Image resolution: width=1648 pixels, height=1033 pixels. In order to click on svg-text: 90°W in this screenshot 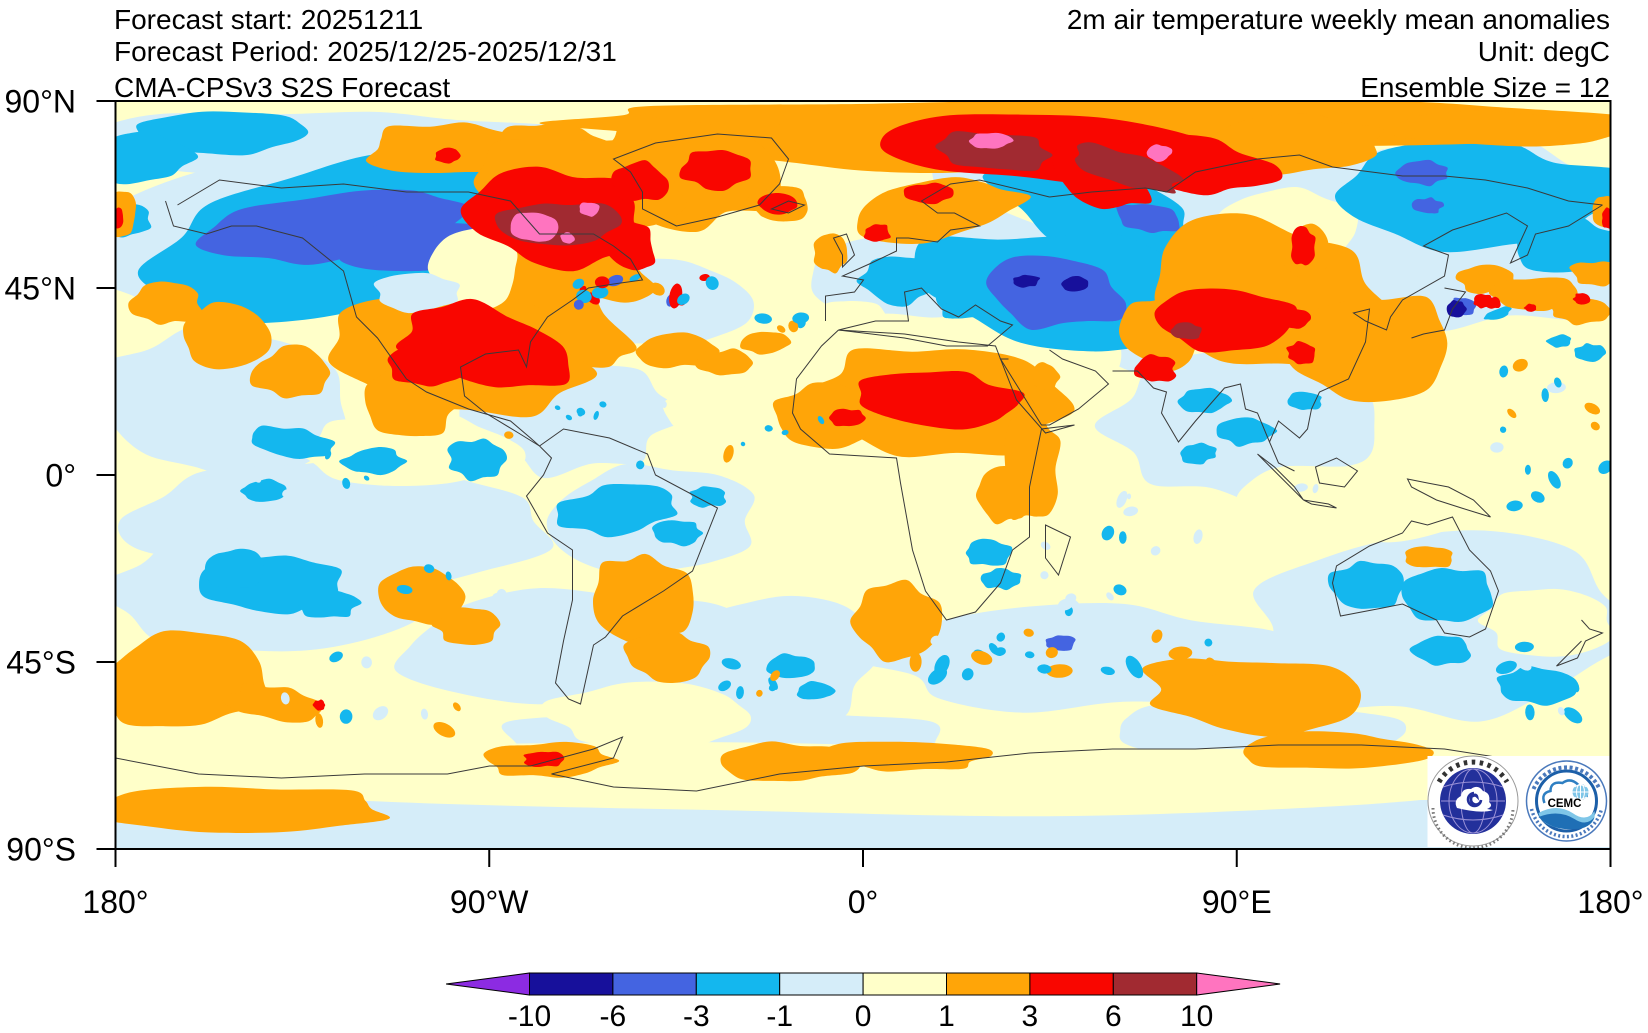, I will do `click(489, 902)`.